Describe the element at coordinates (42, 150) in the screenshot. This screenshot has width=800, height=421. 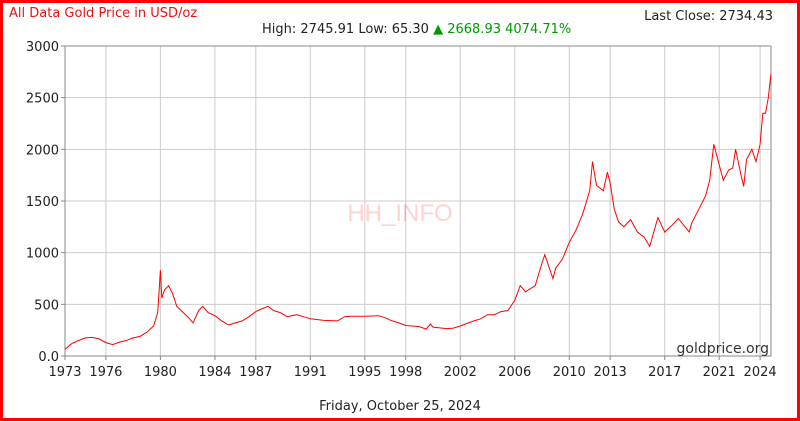
I see `y-tick-label: 2000` at that location.